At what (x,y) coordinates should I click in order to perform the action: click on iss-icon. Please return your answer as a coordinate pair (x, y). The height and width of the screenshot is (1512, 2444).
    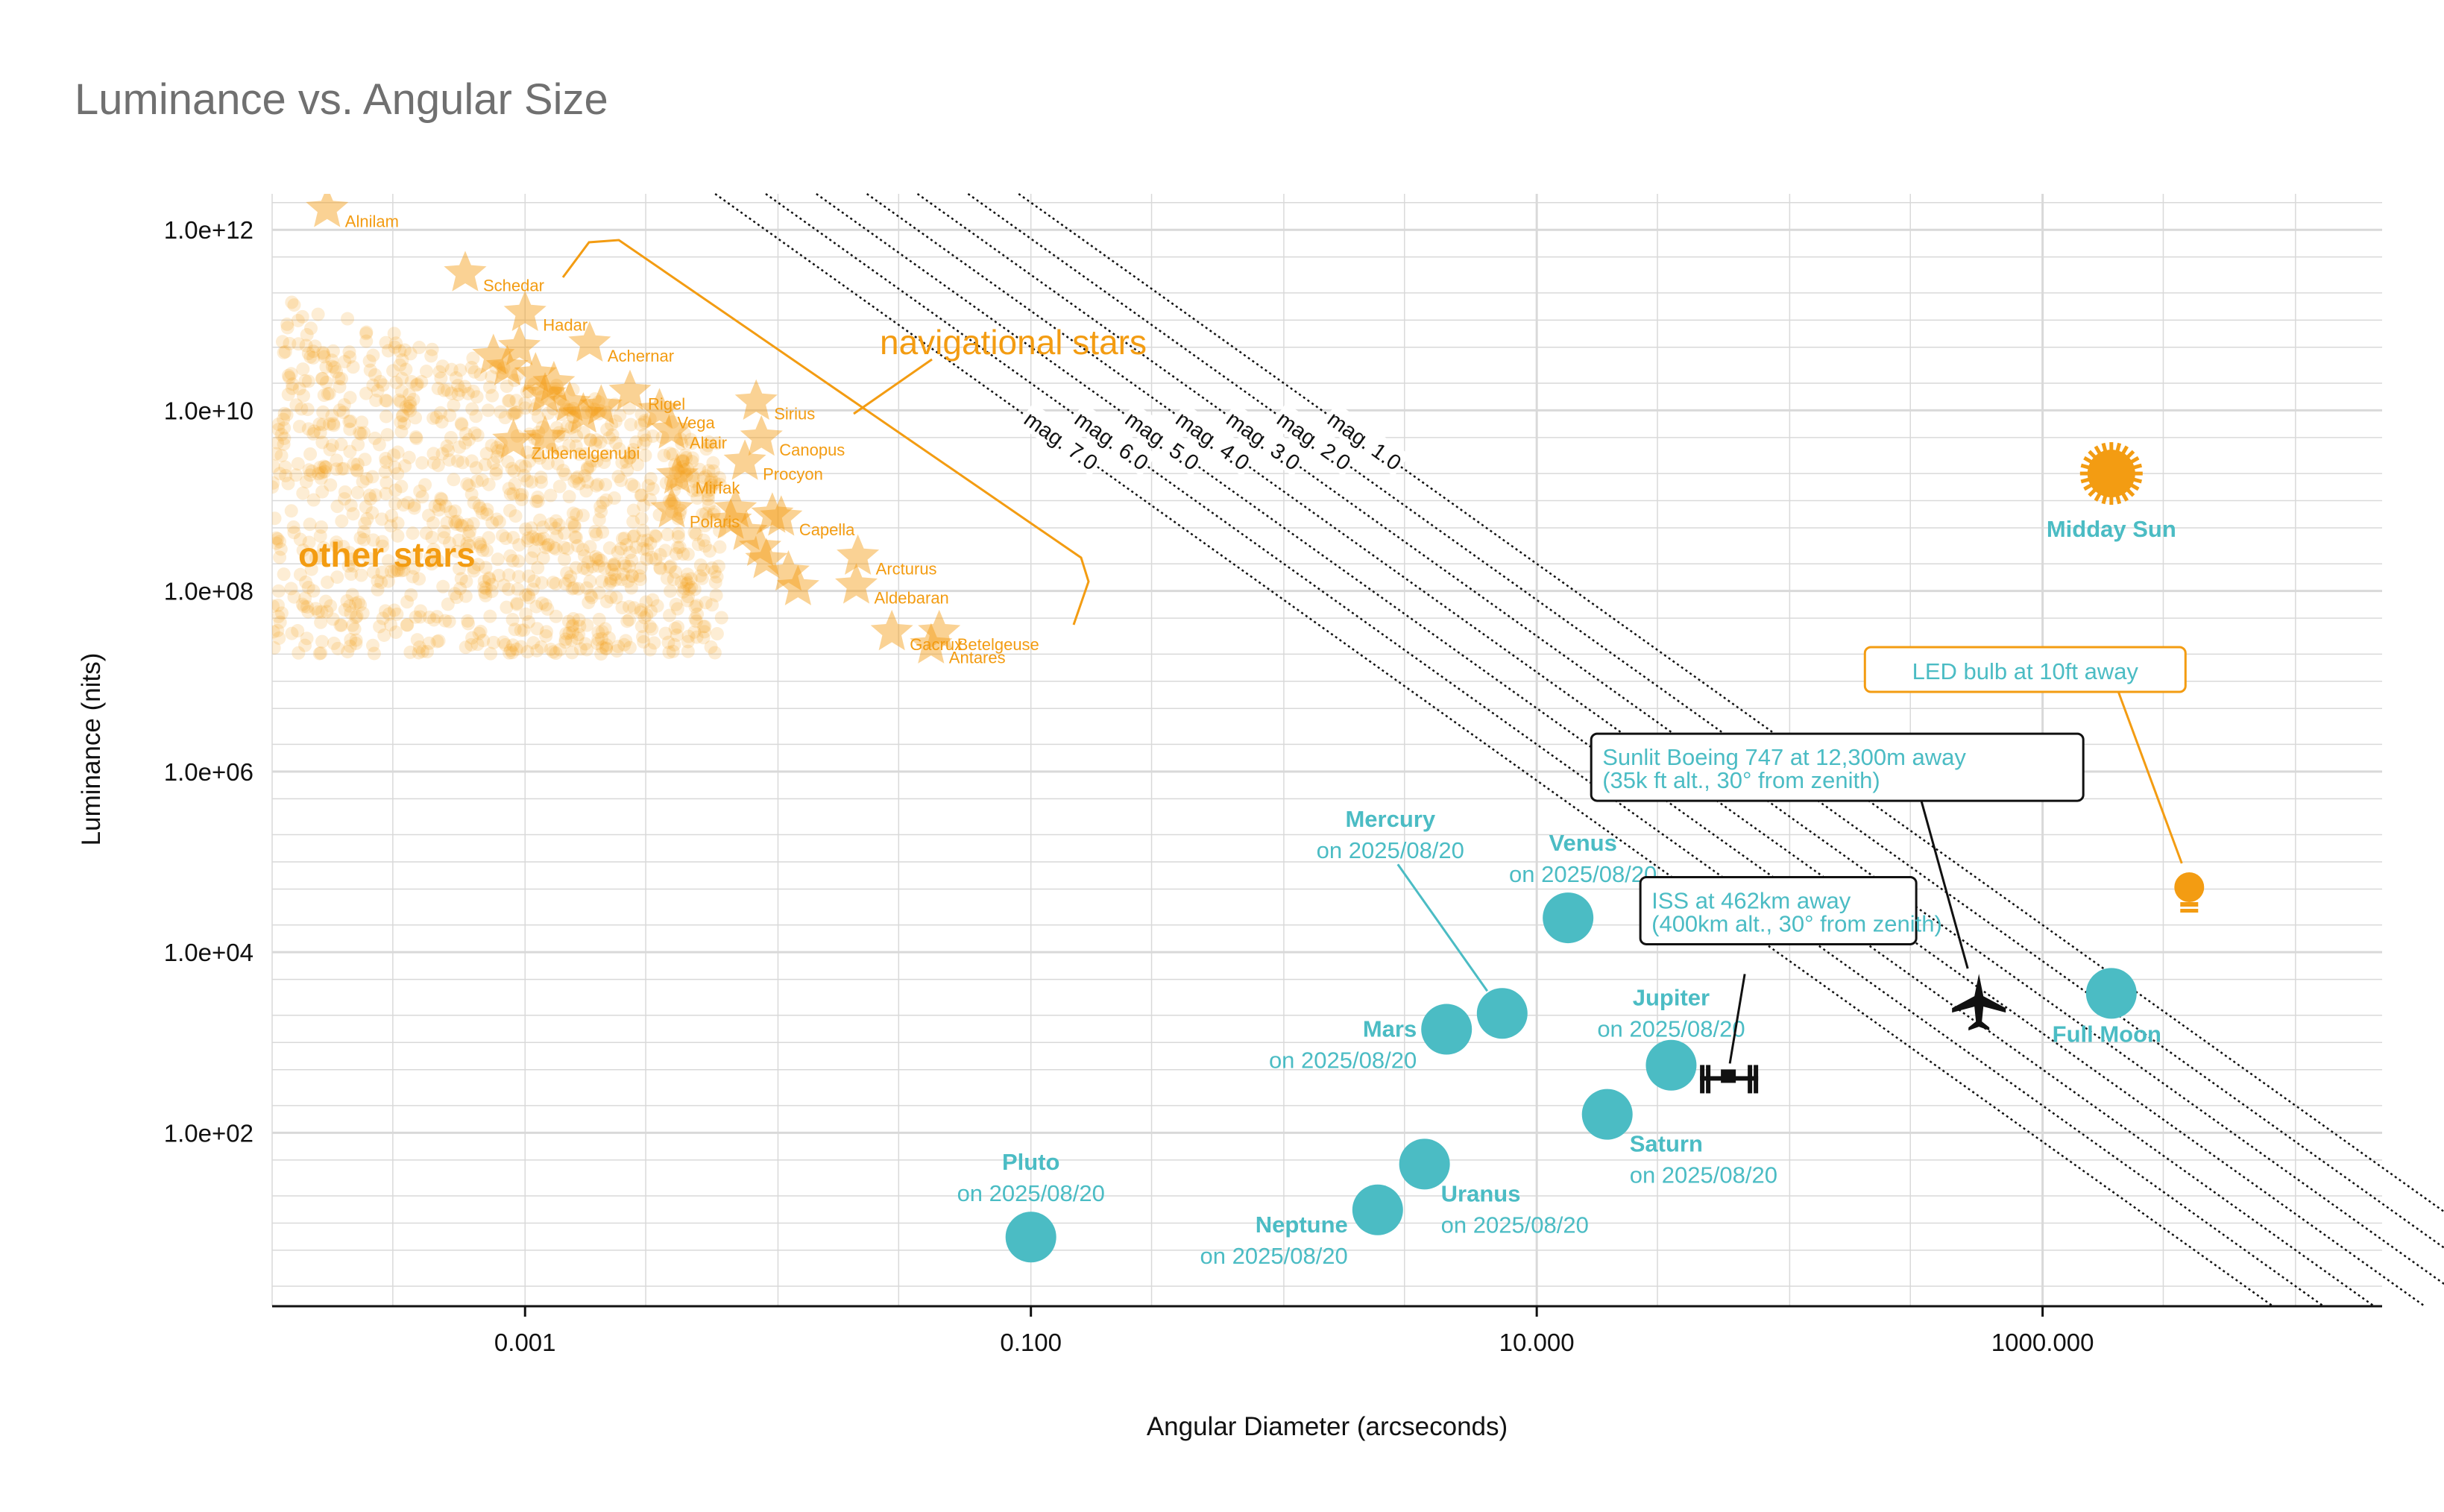
    Looking at the image, I should click on (1729, 1076).